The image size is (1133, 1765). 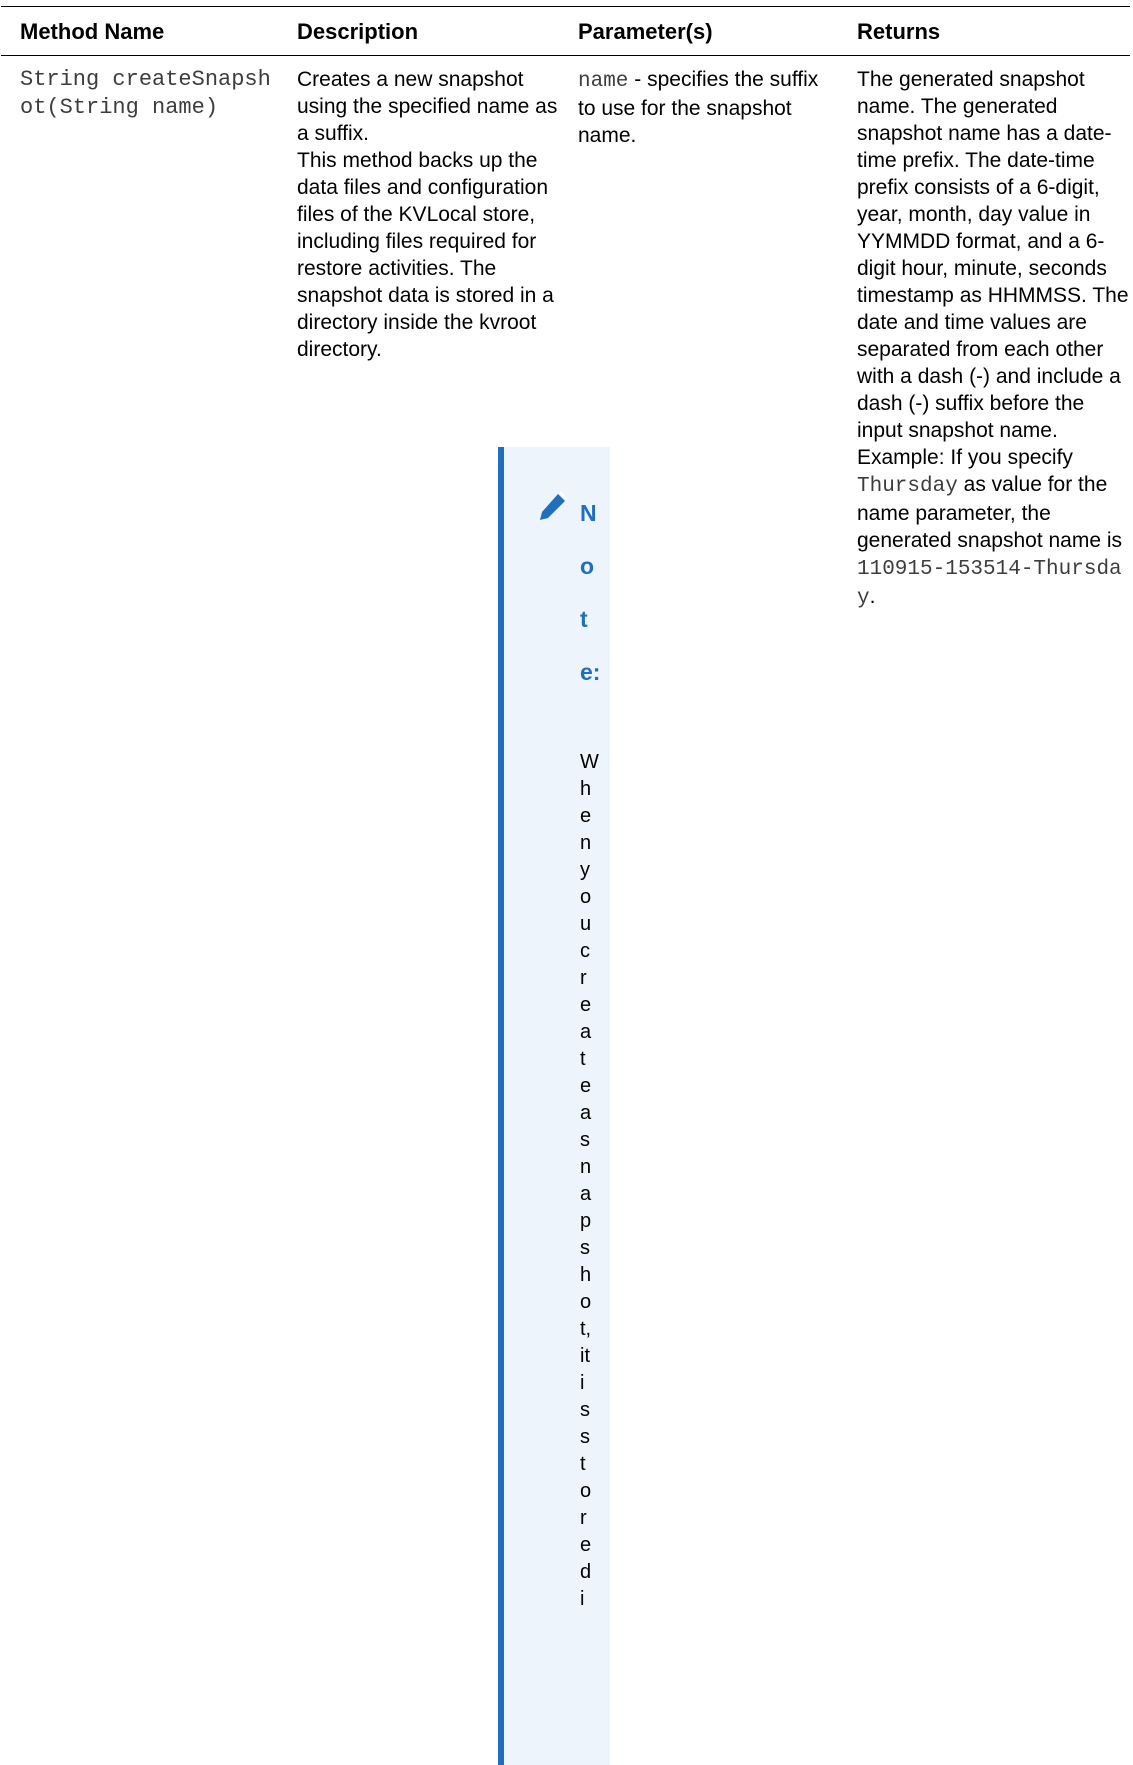 I want to click on pencil-icon, so click(x=554, y=505).